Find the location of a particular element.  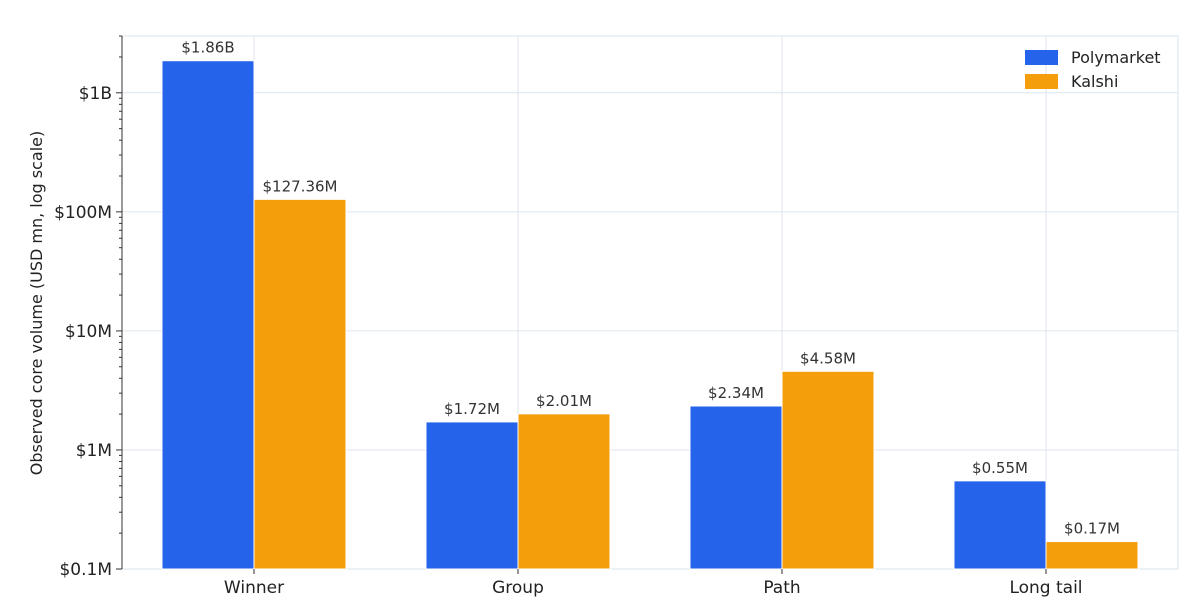

bar-value-label: $1.86B is located at coordinates (207, 48).